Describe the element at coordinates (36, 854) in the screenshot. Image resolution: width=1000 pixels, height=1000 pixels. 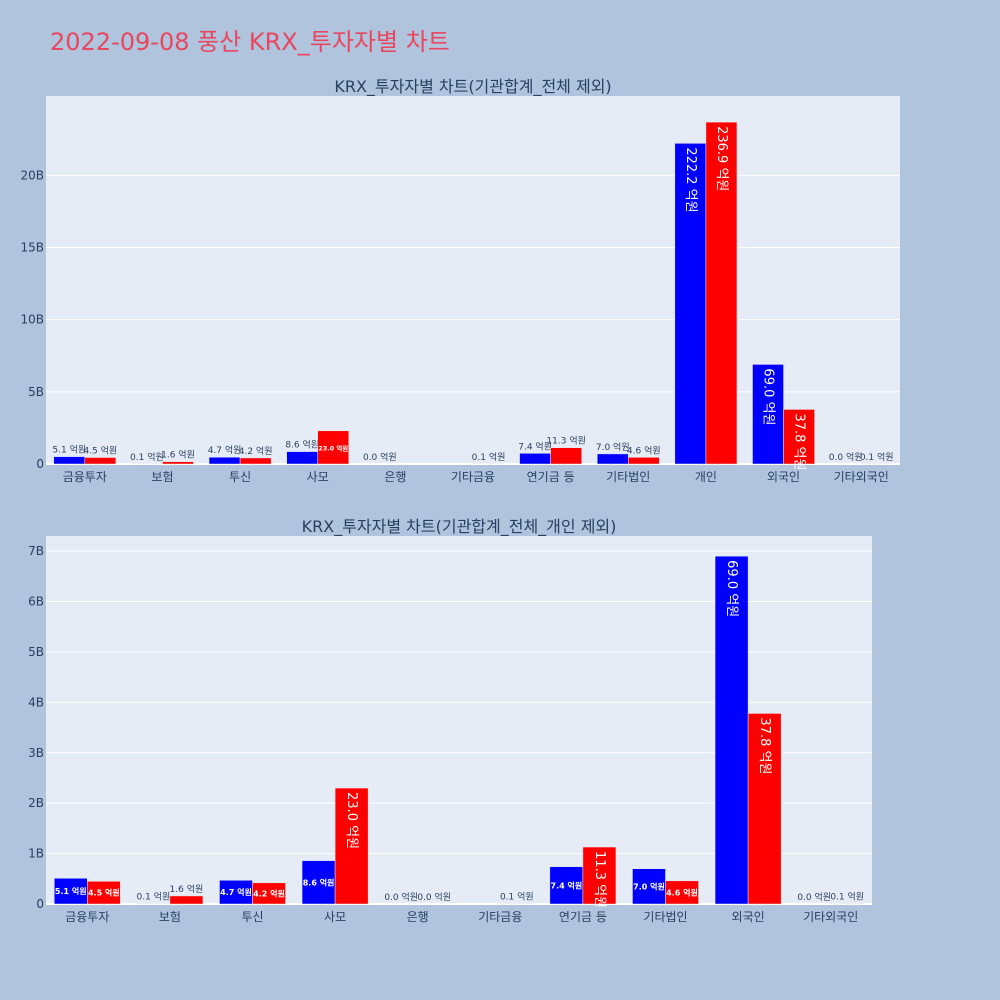
I see `y-tick-label: 1B` at that location.